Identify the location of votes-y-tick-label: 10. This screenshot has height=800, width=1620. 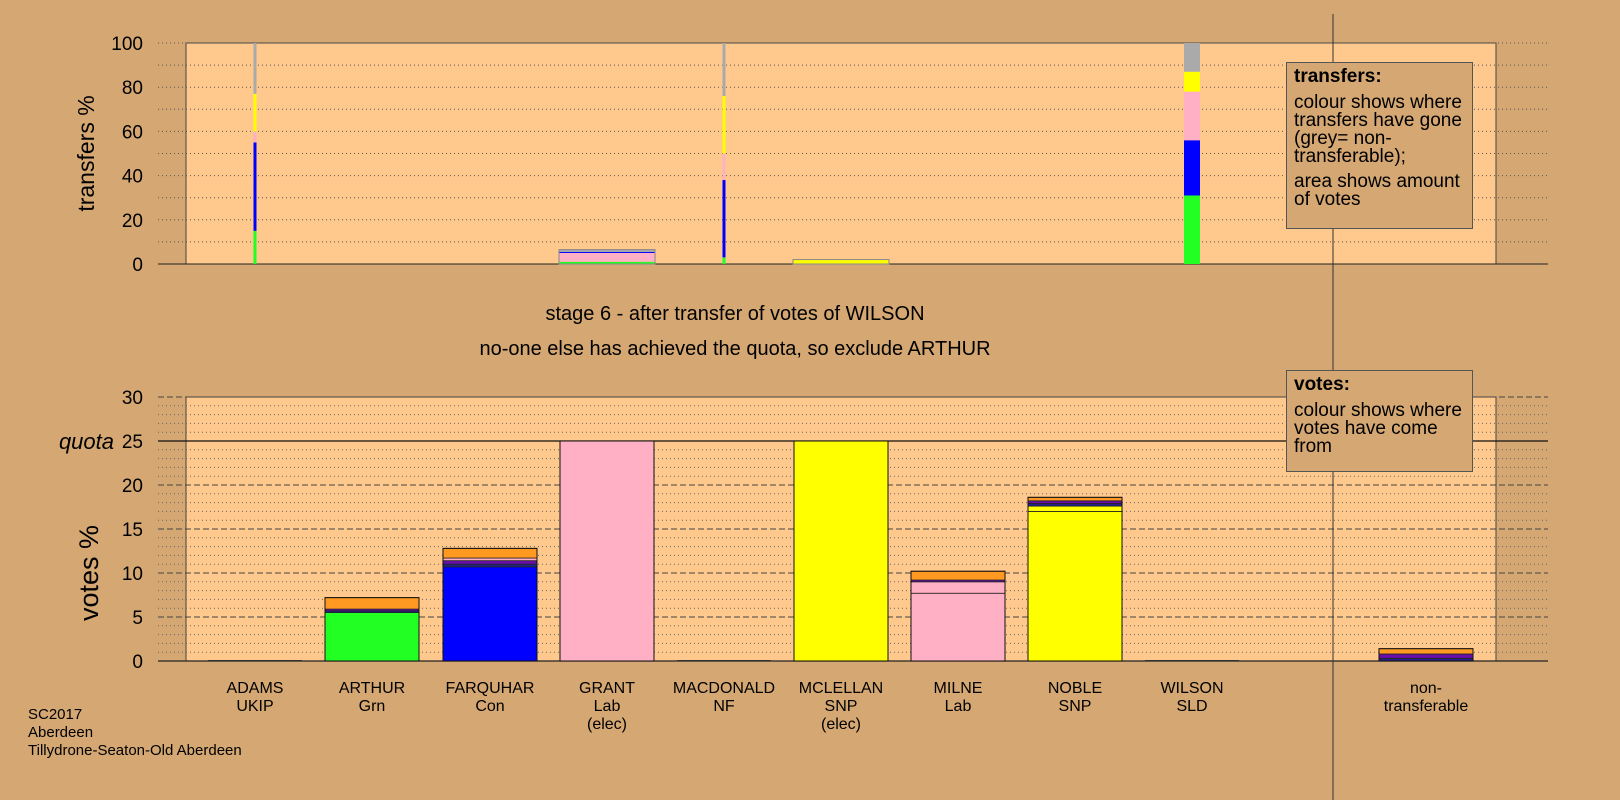
(132, 574).